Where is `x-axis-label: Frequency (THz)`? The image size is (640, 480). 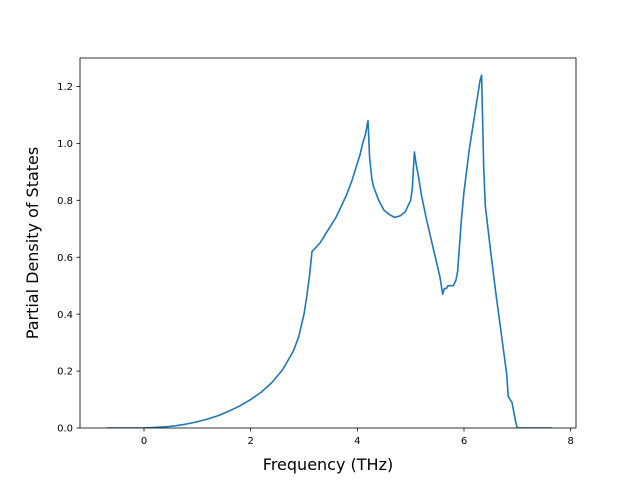 x-axis-label: Frequency (THz) is located at coordinates (328, 464).